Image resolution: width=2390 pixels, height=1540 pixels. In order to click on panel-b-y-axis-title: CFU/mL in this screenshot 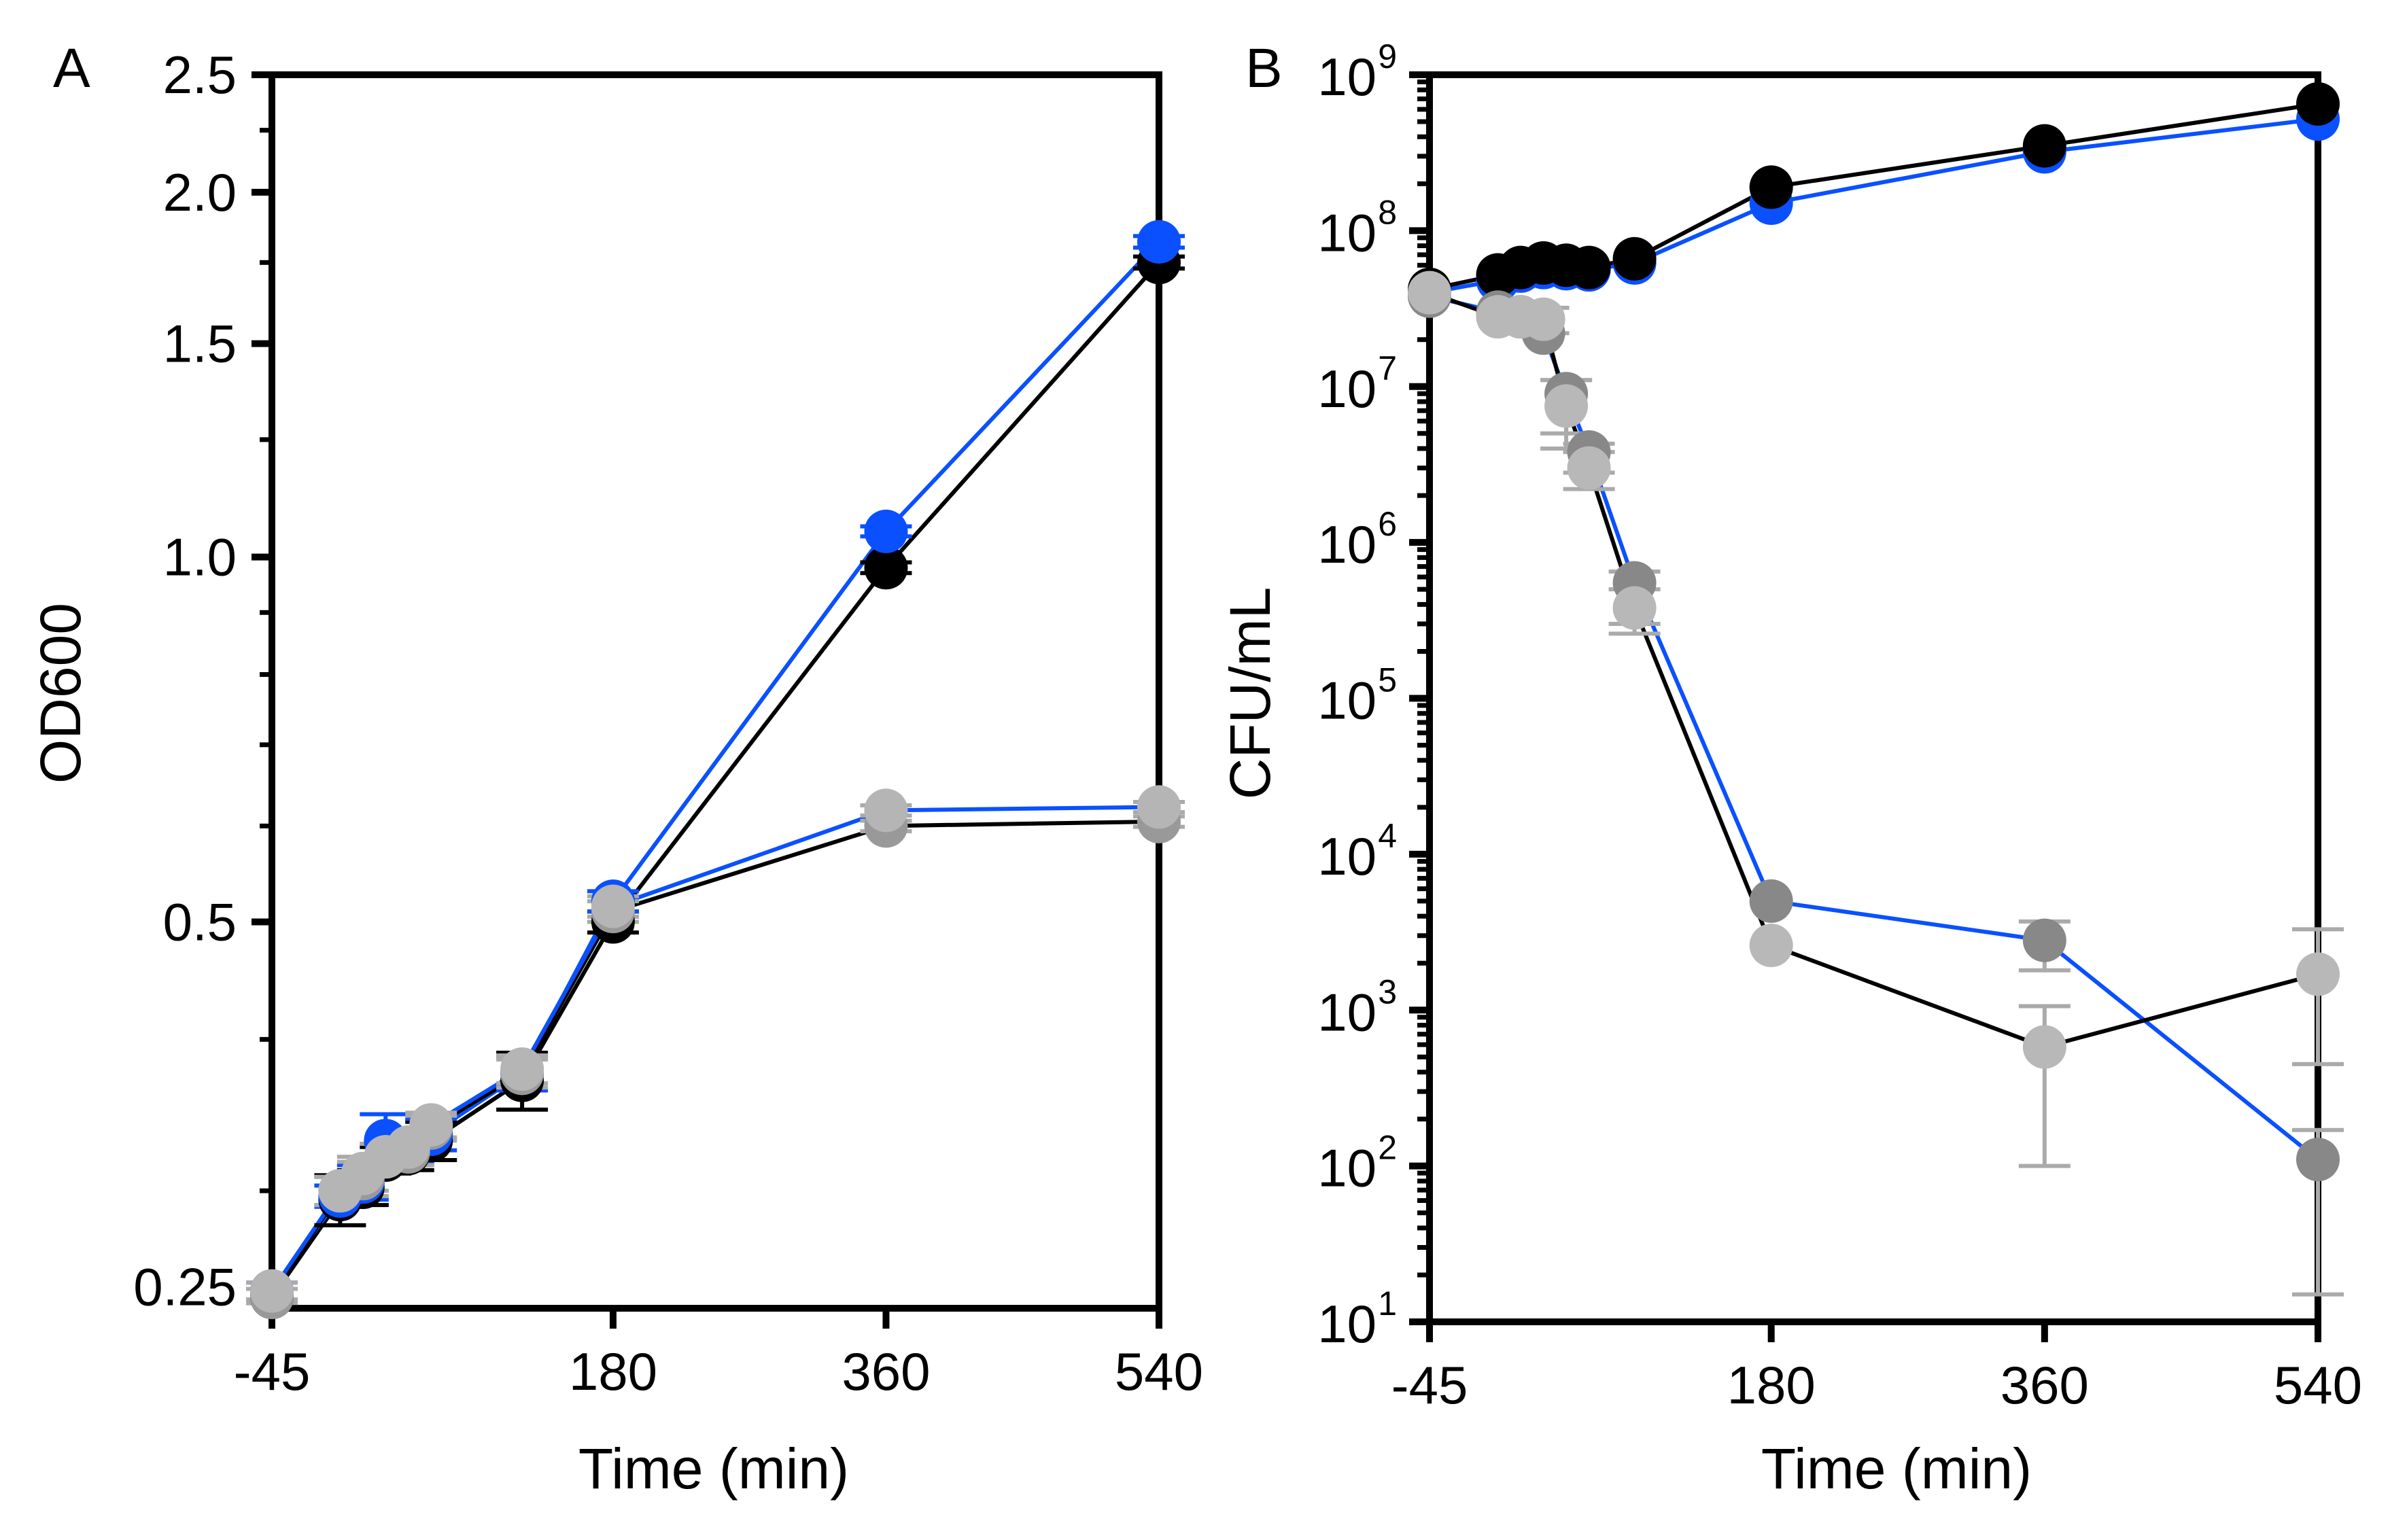, I will do `click(1250, 693)`.